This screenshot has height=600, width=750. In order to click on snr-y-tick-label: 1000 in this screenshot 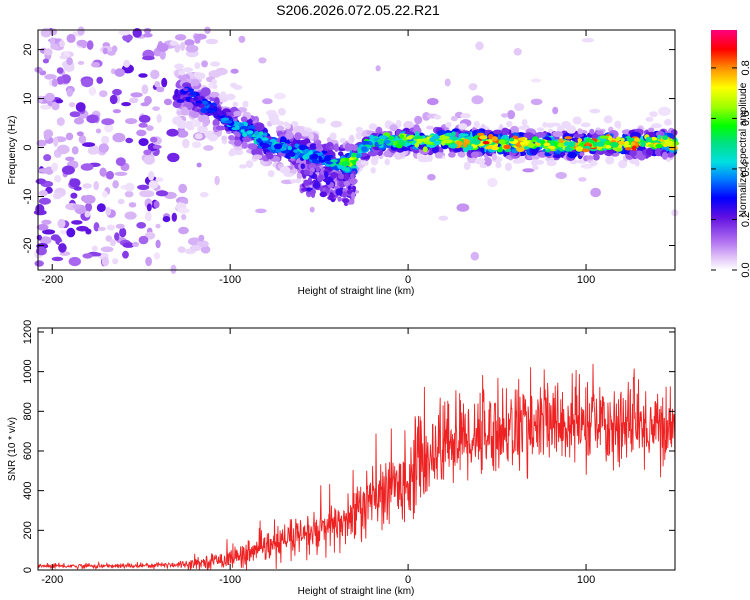, I will do `click(28, 371)`.